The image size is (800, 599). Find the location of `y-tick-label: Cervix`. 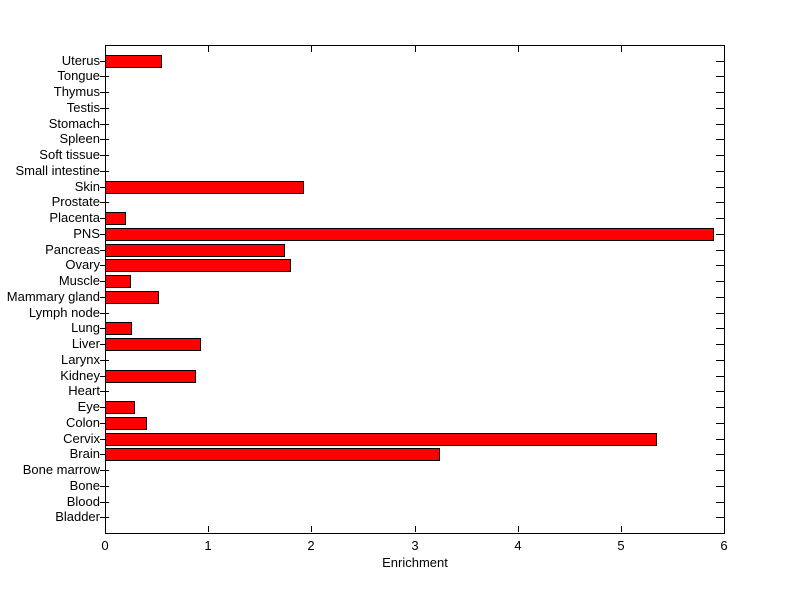

y-tick-label: Cervix is located at coordinates (81, 438).